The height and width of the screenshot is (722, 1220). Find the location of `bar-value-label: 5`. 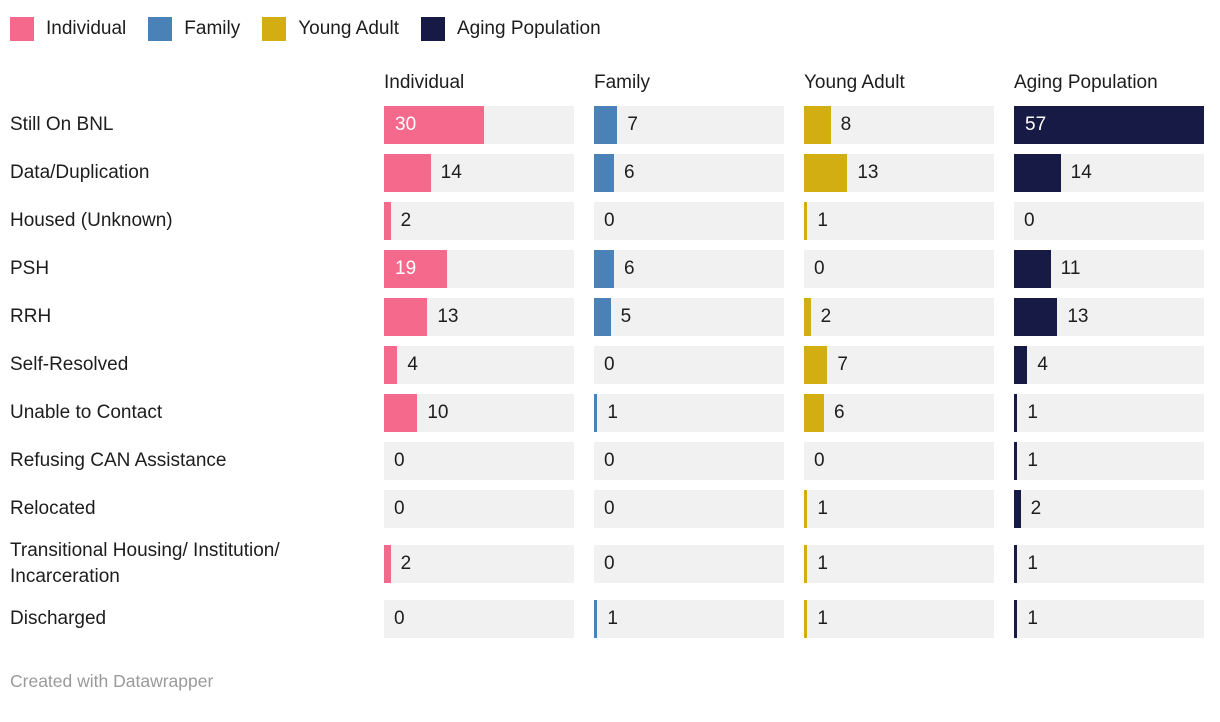

bar-value-label: 5 is located at coordinates (626, 316).